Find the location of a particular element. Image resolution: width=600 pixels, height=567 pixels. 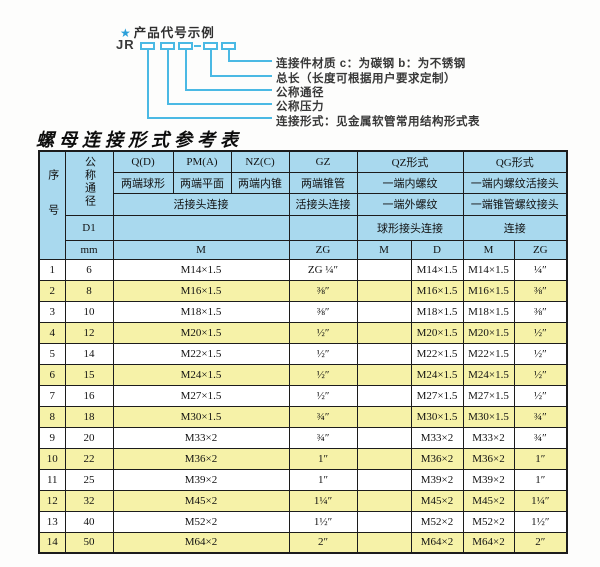

cell-qg-zg: ¾″ is located at coordinates (540, 437).